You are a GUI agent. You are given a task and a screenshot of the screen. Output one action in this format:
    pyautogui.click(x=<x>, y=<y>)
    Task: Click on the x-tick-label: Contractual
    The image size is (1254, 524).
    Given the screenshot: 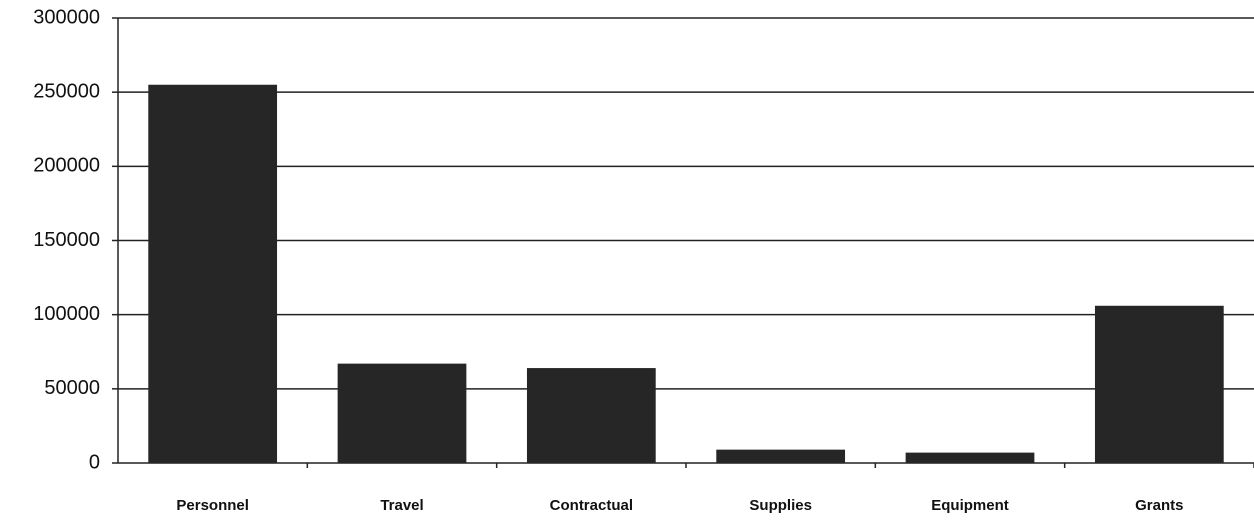 What is the action you would take?
    pyautogui.click(x=591, y=505)
    